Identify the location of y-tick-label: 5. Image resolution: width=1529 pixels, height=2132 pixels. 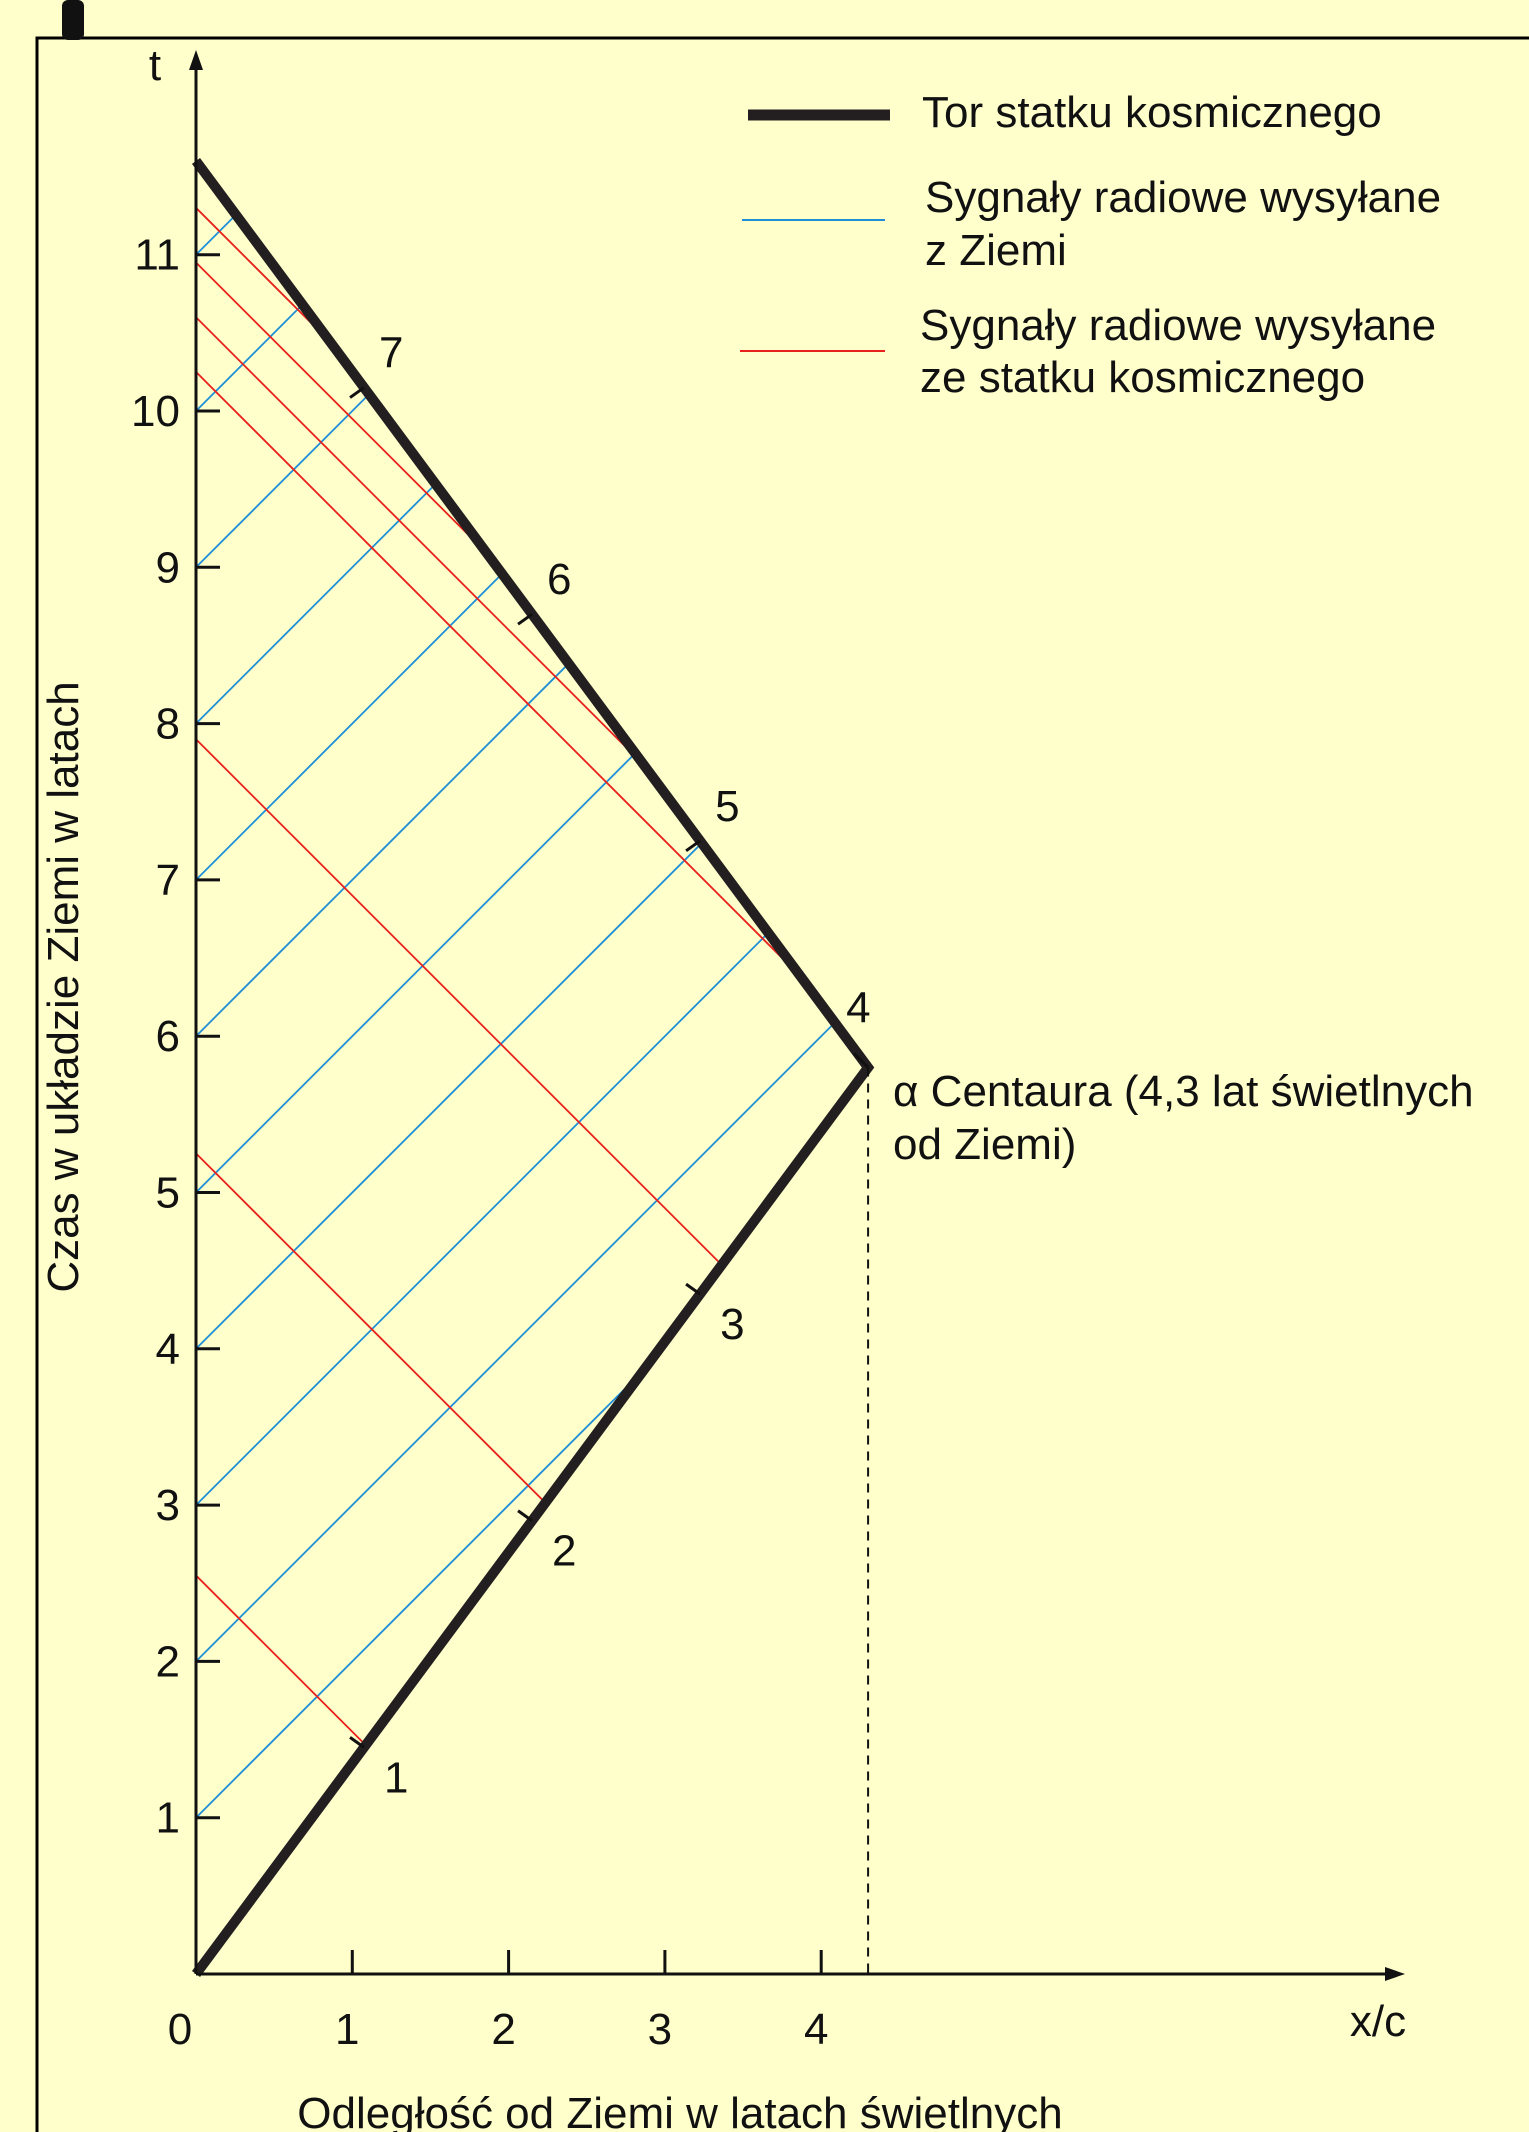
(168, 1193).